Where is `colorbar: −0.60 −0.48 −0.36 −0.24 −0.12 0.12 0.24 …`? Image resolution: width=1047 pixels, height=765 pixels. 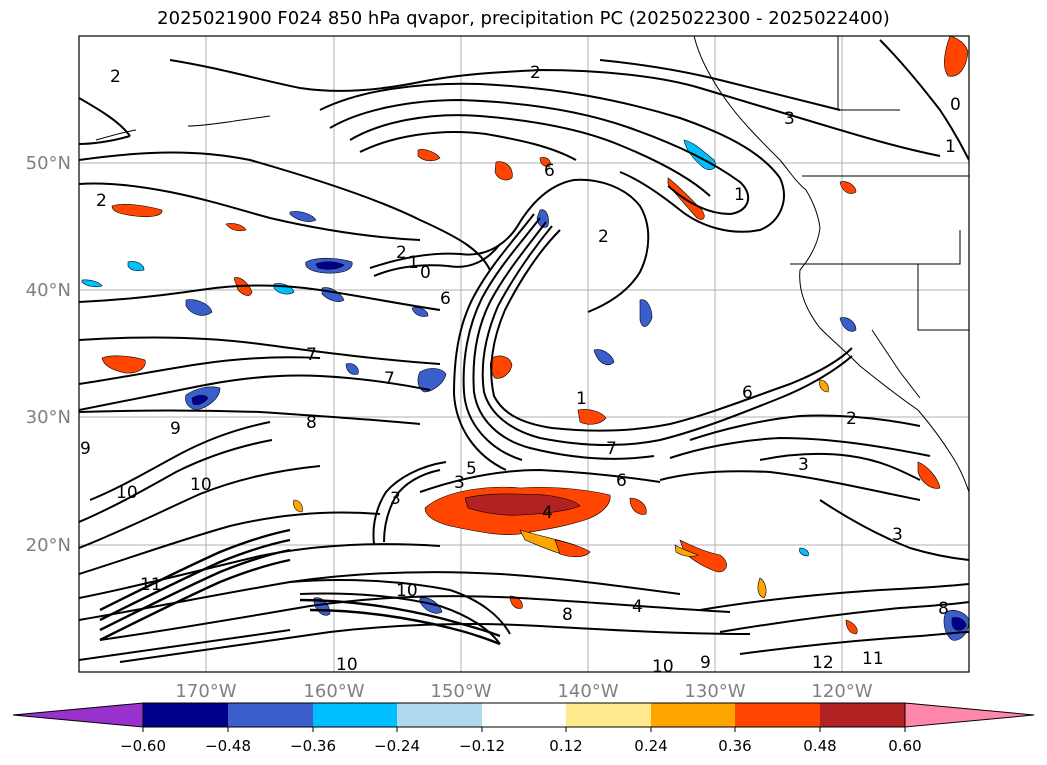
colorbar: −0.60 −0.48 −0.36 −0.24 −0.12 0.12 0.24 … is located at coordinates (523, 728).